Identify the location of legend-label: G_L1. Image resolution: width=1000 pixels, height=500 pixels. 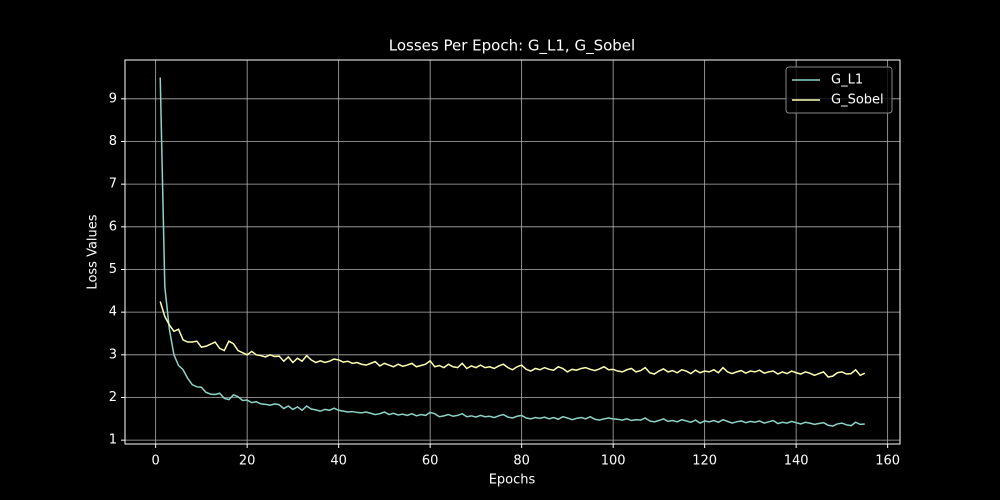
(847, 80).